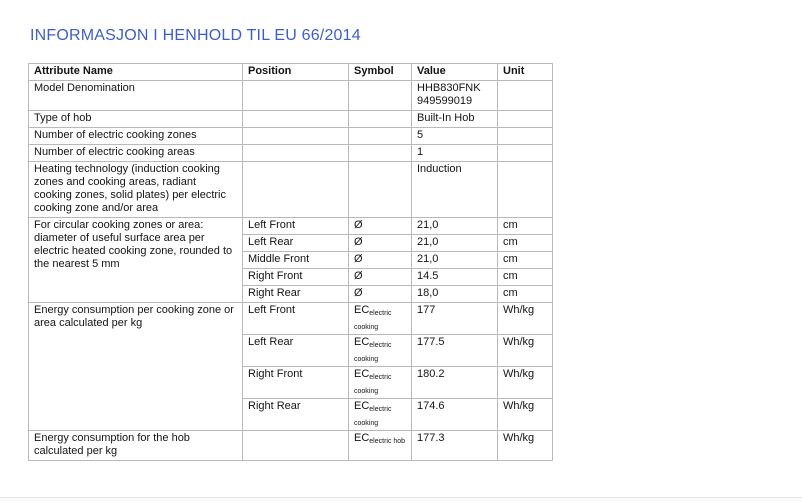  What do you see at coordinates (454, 189) in the screenshot?
I see `value-cell: Induction` at bounding box center [454, 189].